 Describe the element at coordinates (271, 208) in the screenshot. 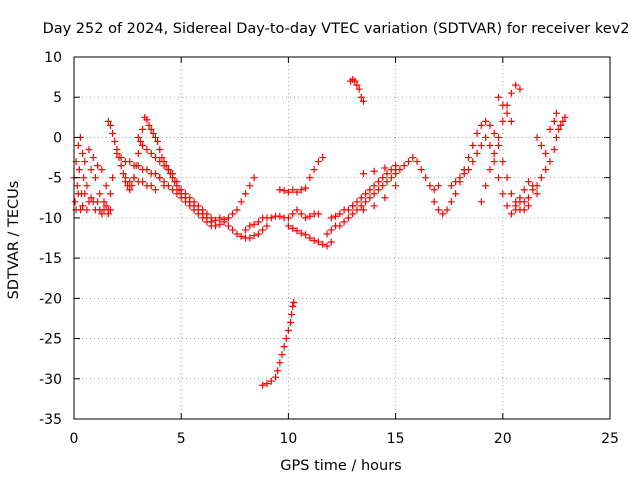

I see `series-dip-C` at that location.